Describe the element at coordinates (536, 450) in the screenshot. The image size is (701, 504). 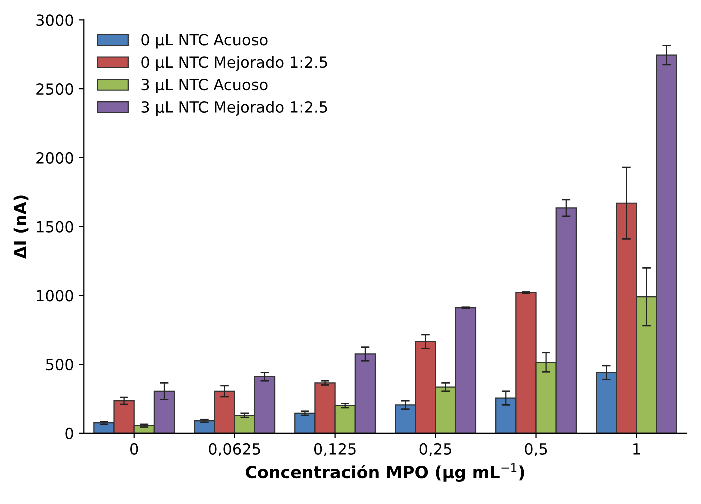
I see `x-tick-label: 0,5` at that location.